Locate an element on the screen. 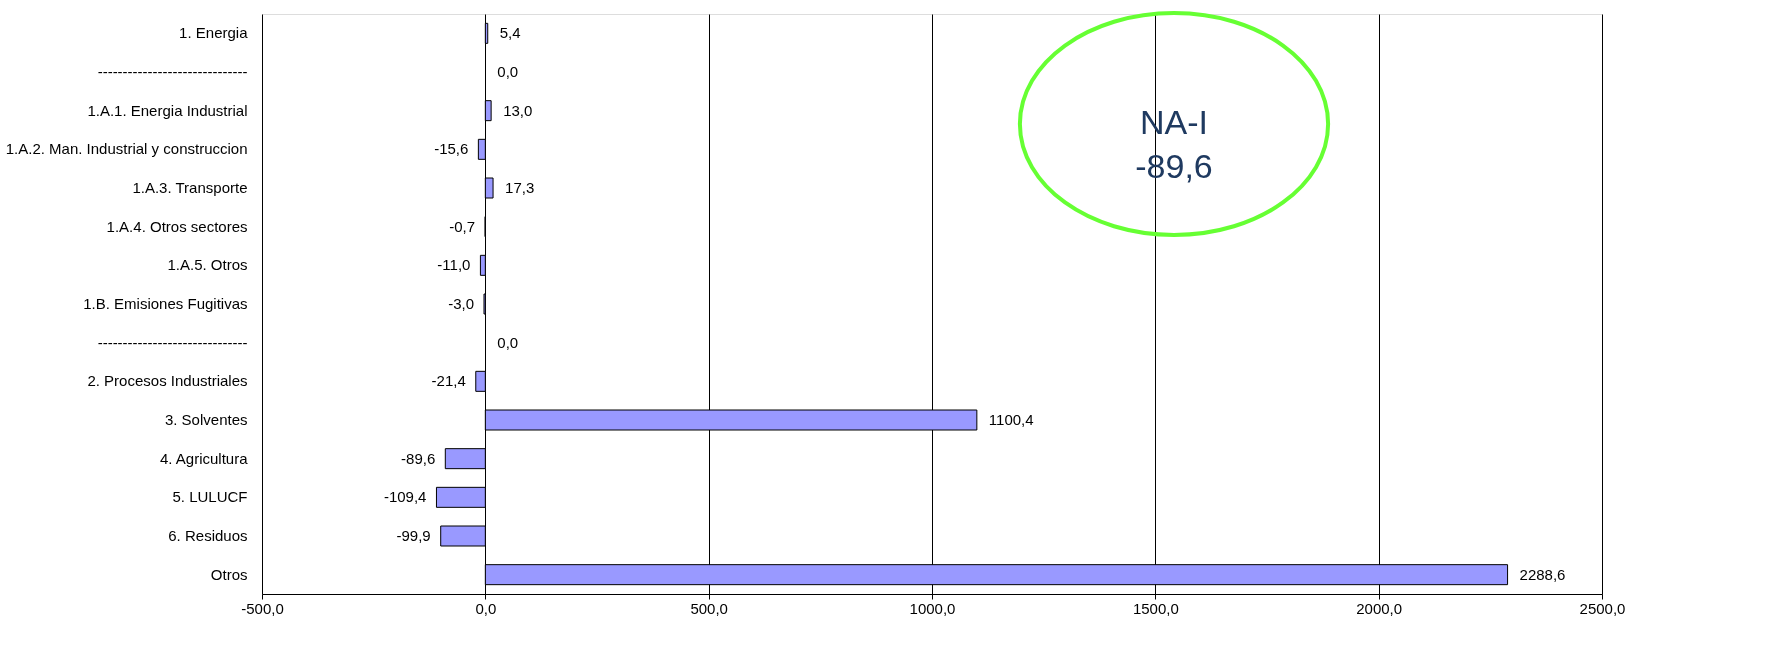  data-label: -109,4 is located at coordinates (405, 497).